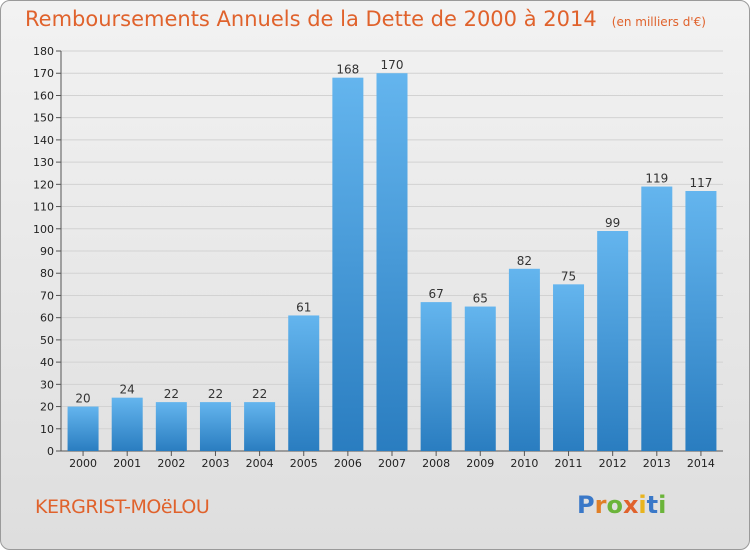 The height and width of the screenshot is (550, 750). Describe the element at coordinates (43, 73) in the screenshot. I see `y-tick-label: 170` at that location.